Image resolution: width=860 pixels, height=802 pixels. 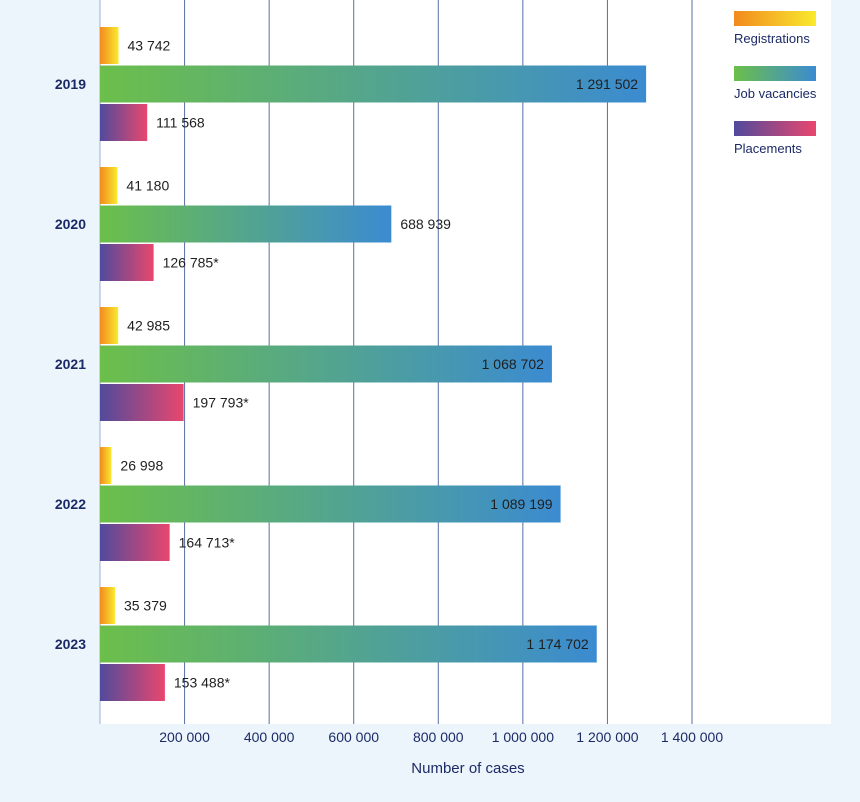 I want to click on data-label: 153 488*, so click(x=202, y=683).